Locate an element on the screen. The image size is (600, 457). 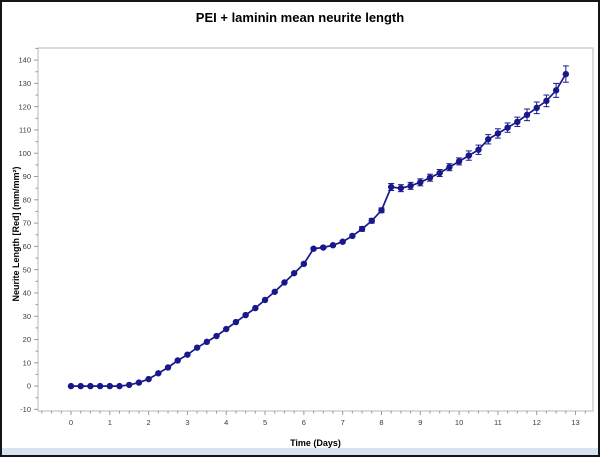
x-tick-label: 7 is located at coordinates (343, 422).